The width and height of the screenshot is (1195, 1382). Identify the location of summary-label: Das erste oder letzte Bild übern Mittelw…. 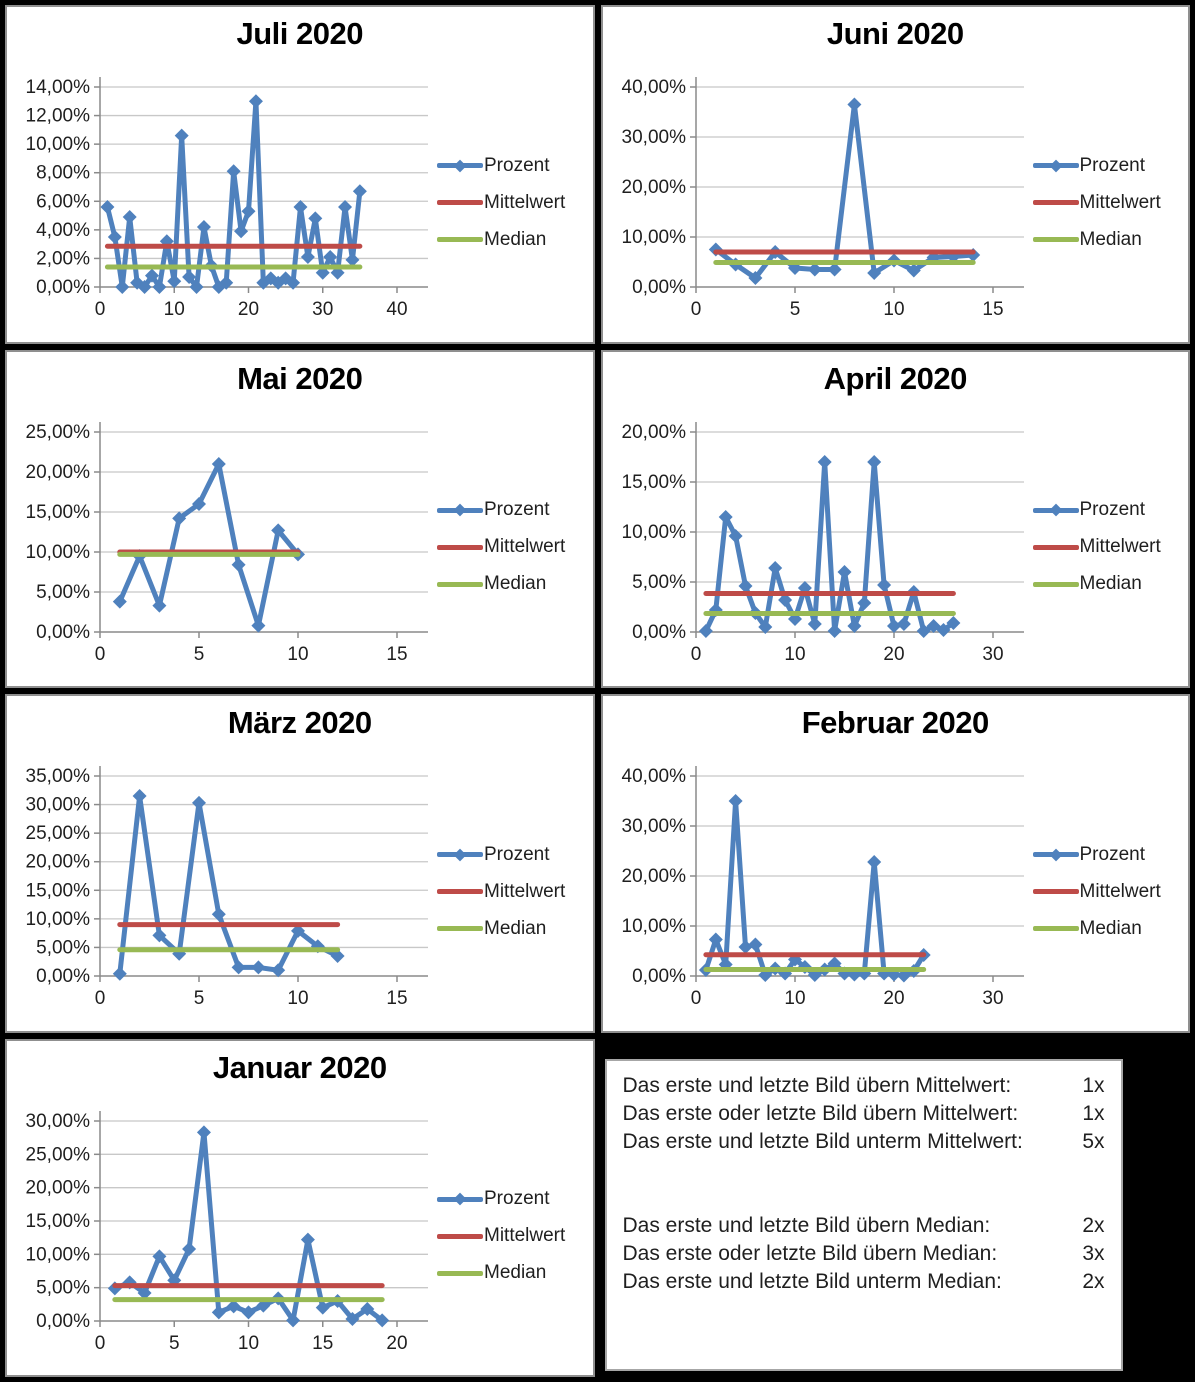
(820, 1113).